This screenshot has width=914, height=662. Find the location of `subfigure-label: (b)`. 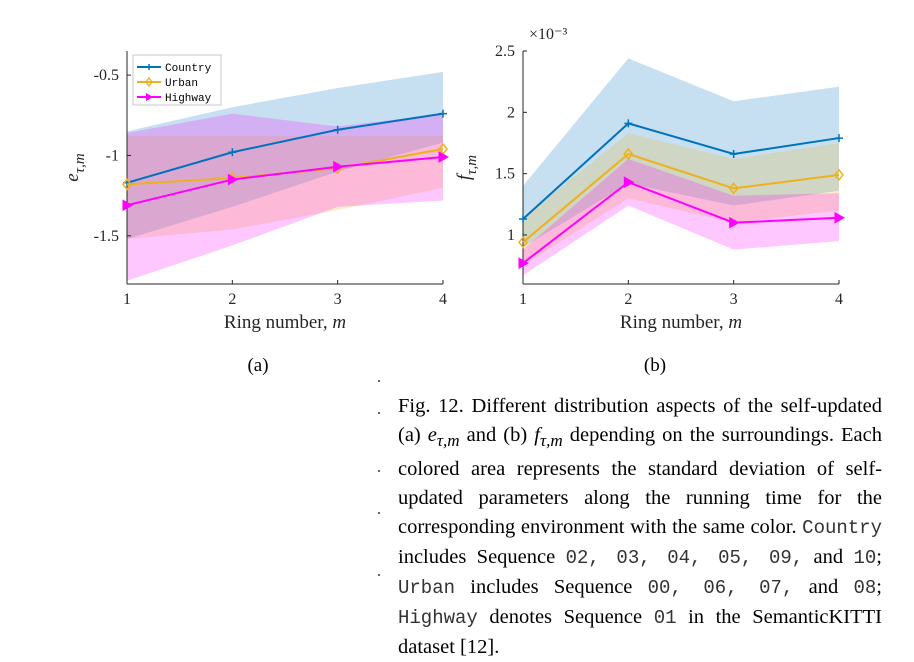

subfigure-label: (b) is located at coordinates (655, 365).